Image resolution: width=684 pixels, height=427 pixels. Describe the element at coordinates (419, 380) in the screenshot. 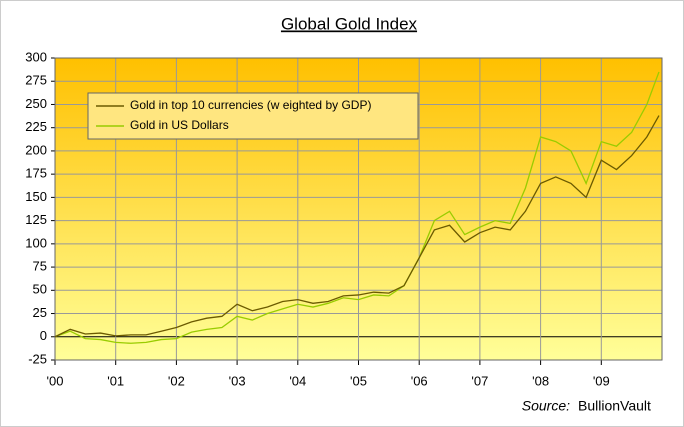

I see `x-tick-label: '06` at that location.